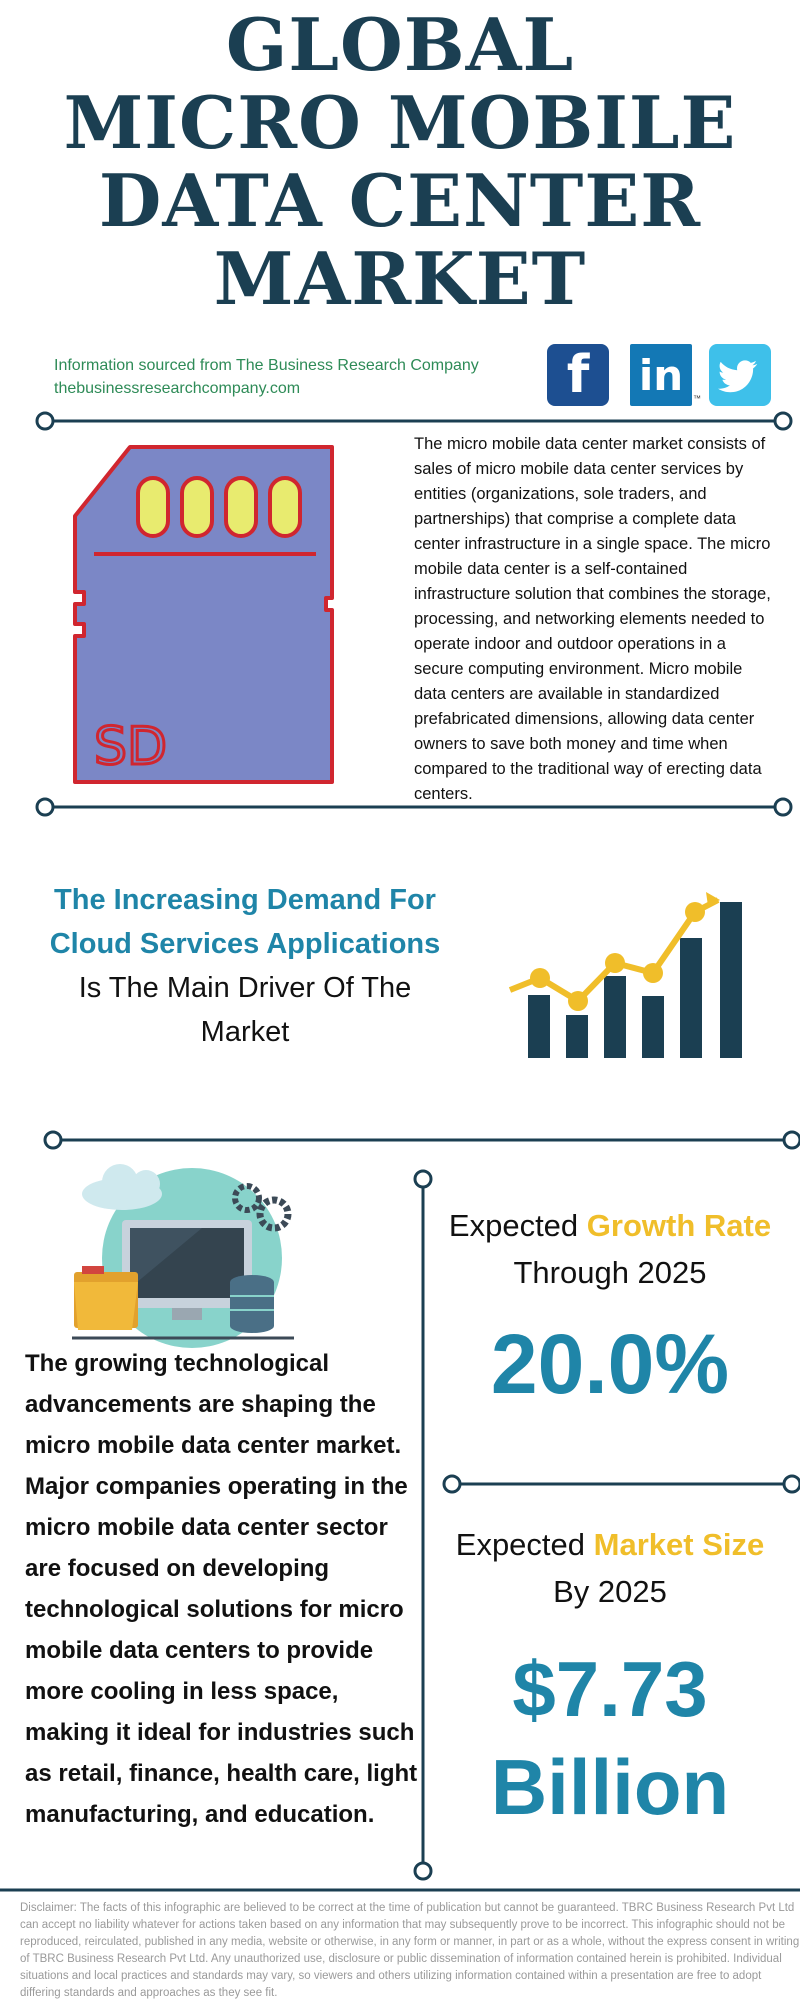  What do you see at coordinates (610, 1272) in the screenshot?
I see `growth-suffix: Through 2025` at bounding box center [610, 1272].